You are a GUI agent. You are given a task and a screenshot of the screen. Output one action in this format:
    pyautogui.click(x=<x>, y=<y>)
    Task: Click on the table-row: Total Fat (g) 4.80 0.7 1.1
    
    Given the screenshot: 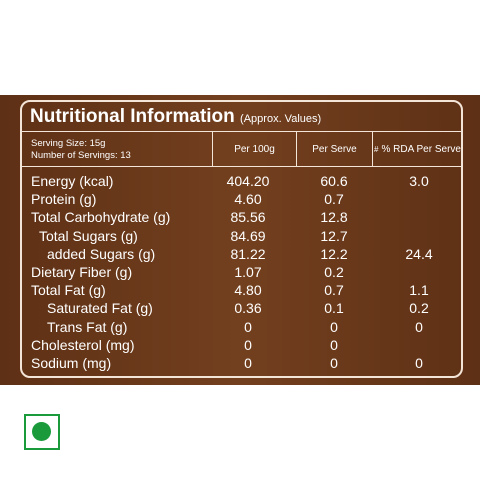 What is the action you would take?
    pyautogui.click(x=241, y=291)
    